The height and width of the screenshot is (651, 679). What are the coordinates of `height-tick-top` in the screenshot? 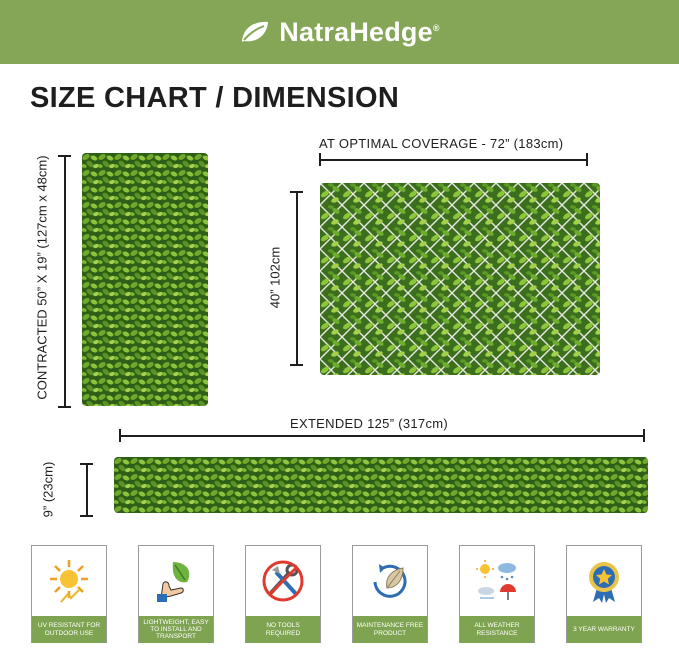 It's located at (296, 192).